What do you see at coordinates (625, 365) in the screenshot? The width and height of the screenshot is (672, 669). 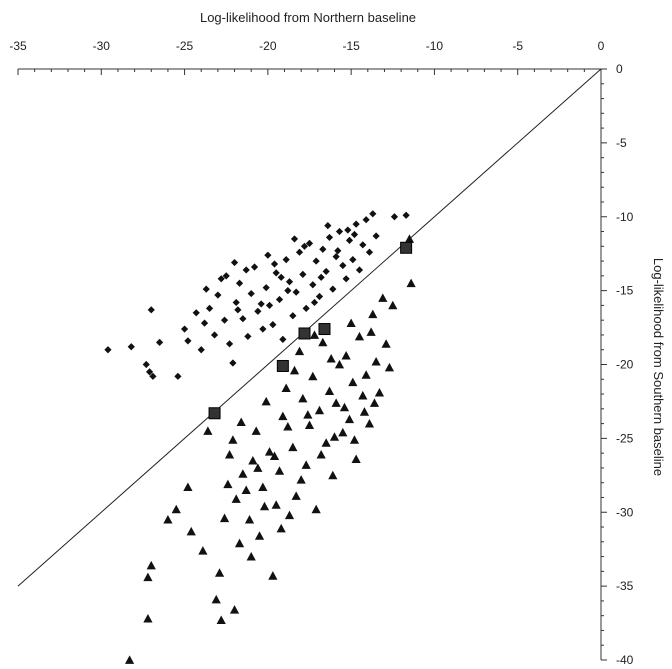 I see `y-tick-label: -20` at bounding box center [625, 365].